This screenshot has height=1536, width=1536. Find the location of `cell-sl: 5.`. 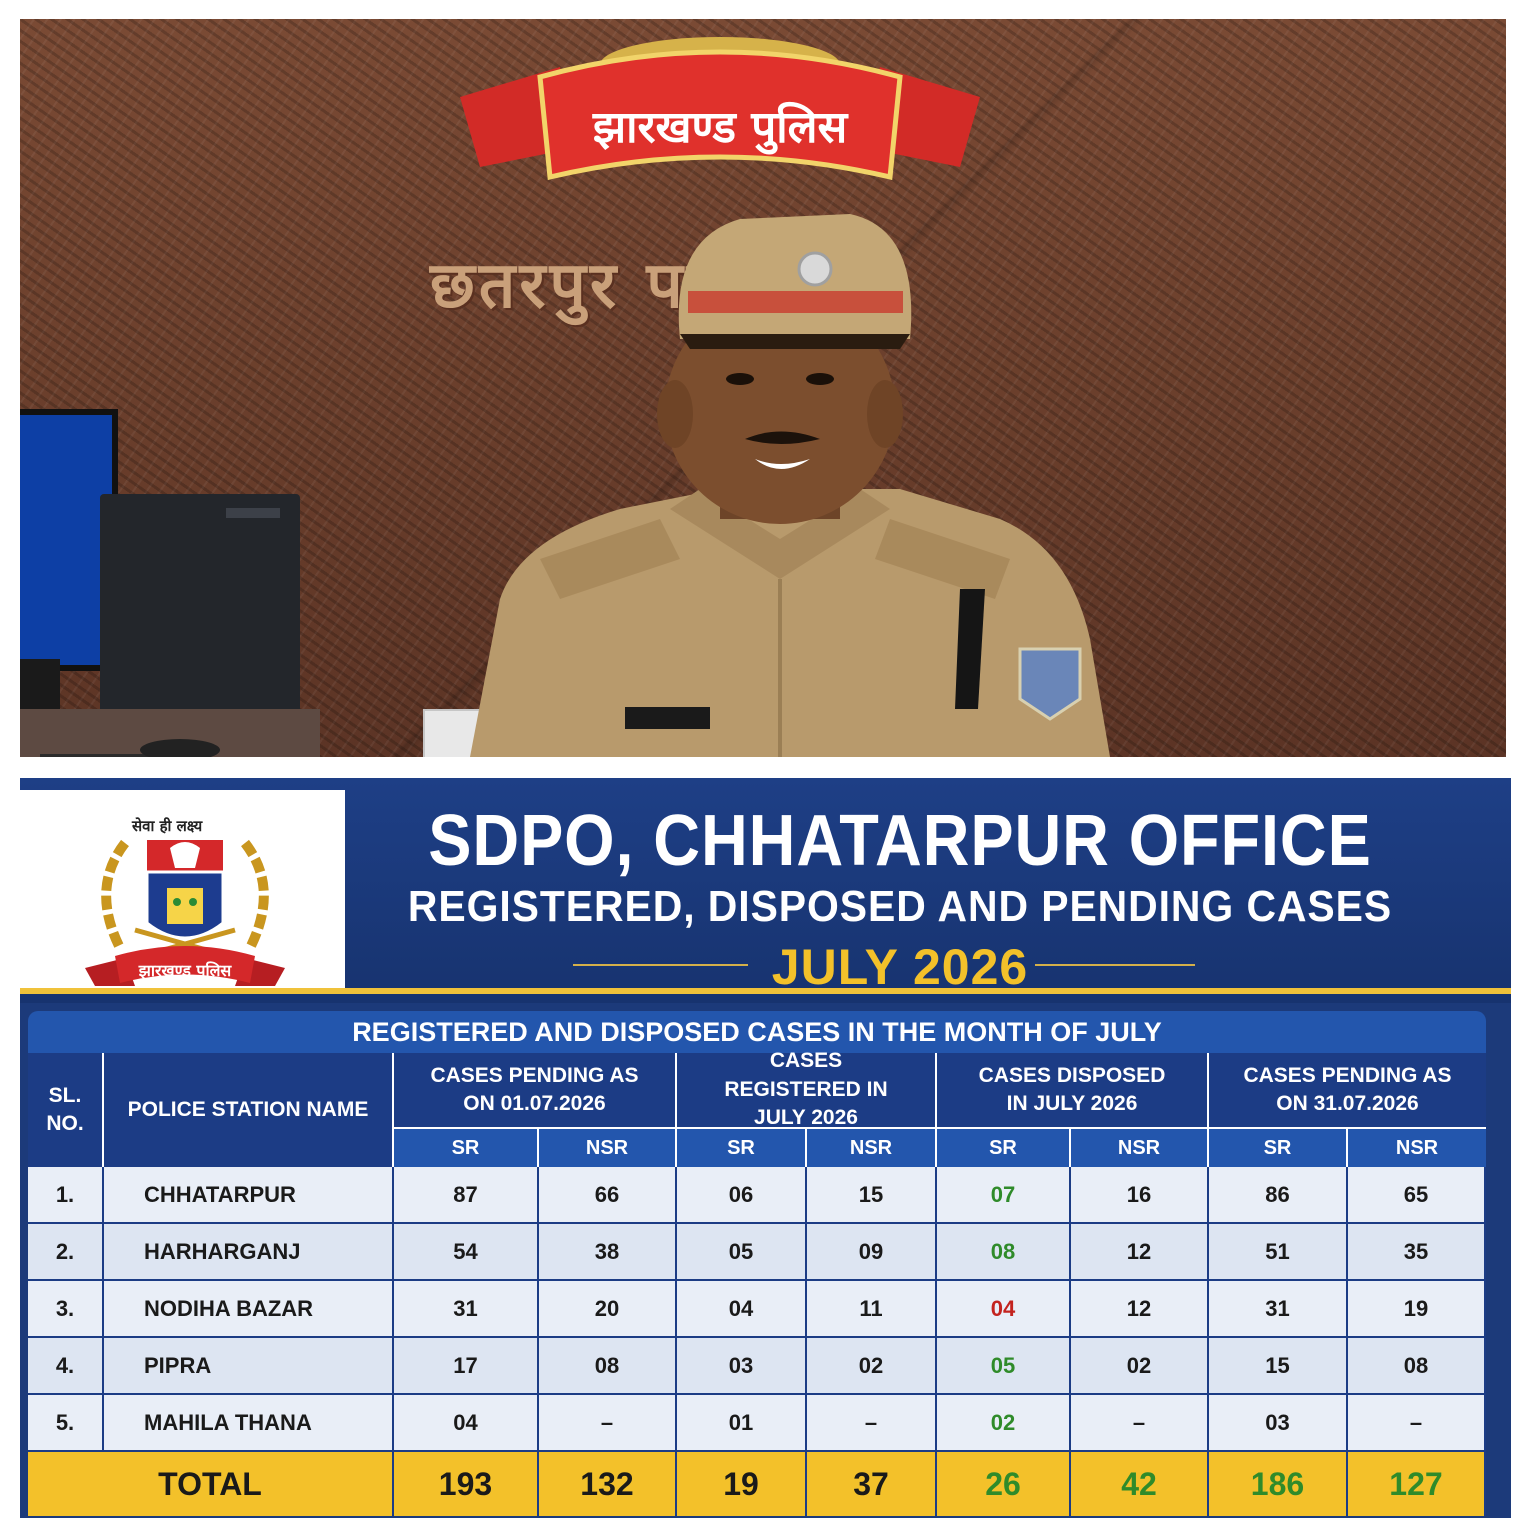

cell-sl: 5. is located at coordinates (66, 1423).